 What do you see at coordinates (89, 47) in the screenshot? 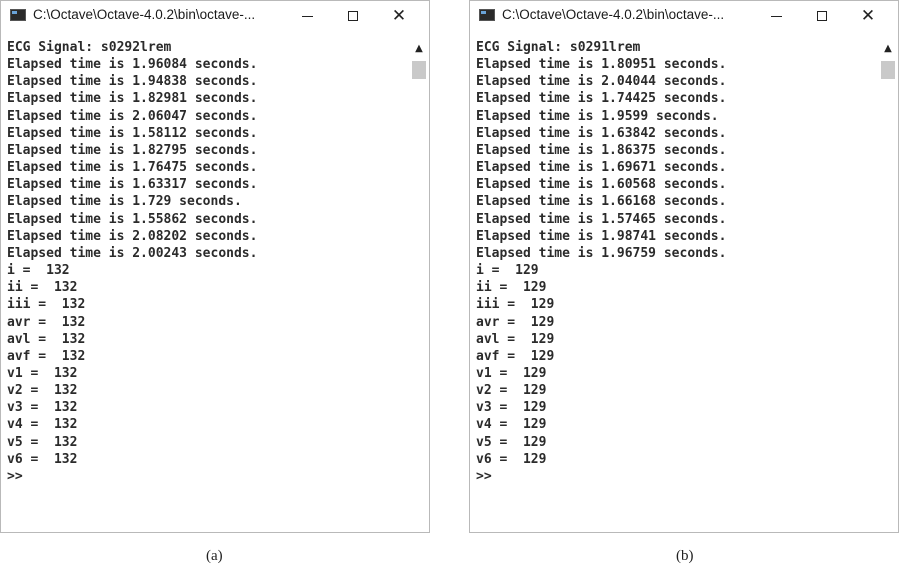
I see `console-line: ECG Signal: s0292lrem` at bounding box center [89, 47].